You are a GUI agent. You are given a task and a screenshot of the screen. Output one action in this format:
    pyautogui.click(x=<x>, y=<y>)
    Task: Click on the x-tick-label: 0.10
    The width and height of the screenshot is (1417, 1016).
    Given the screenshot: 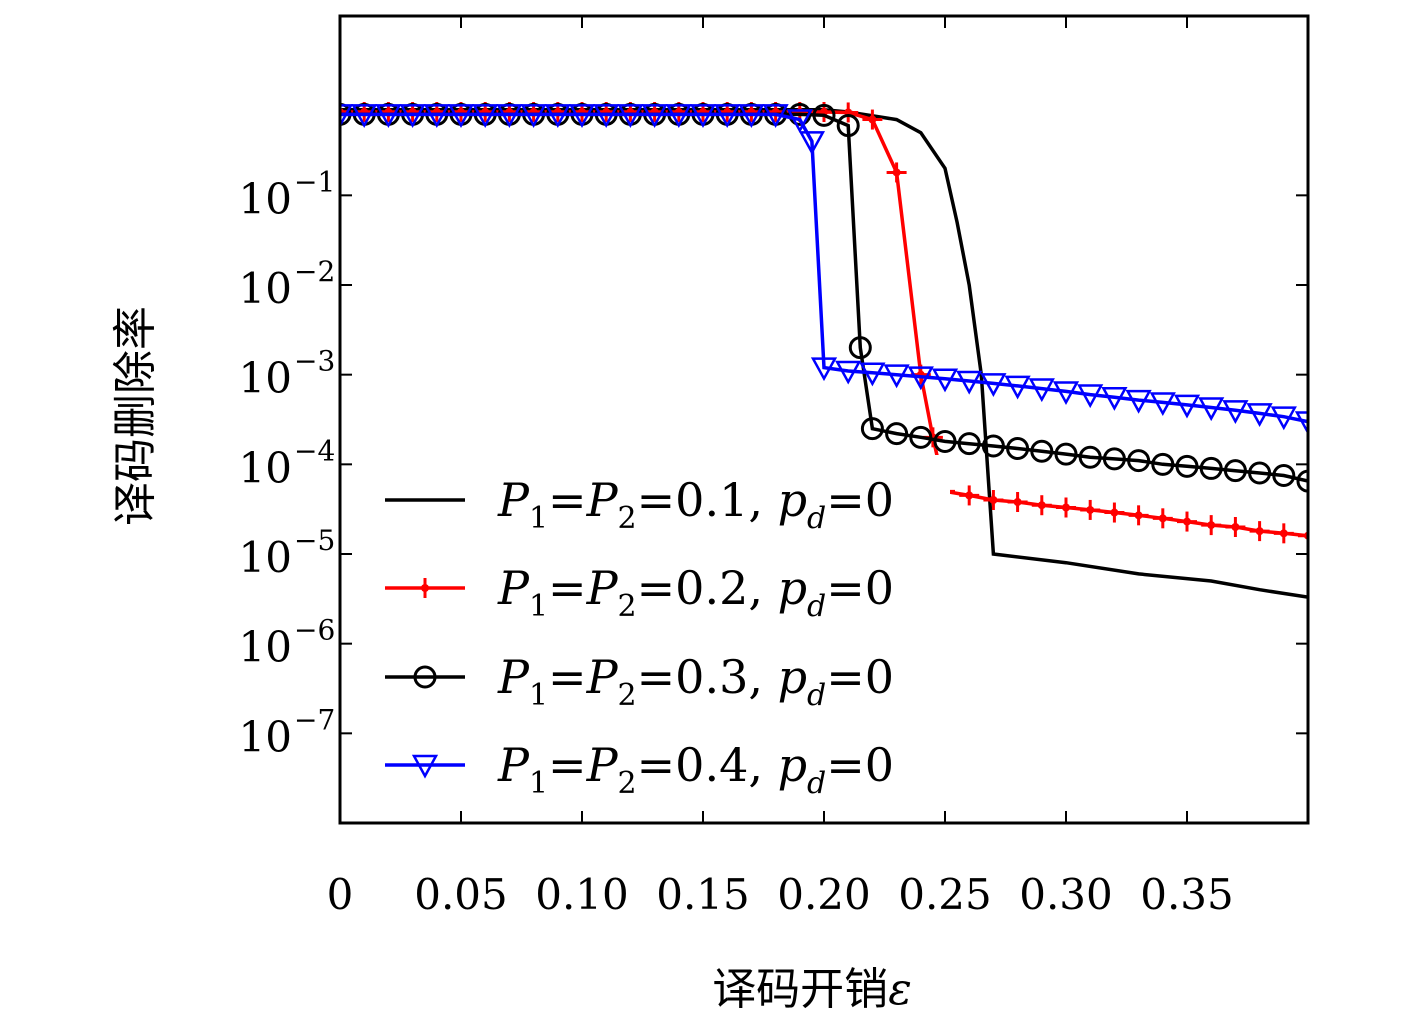 What is the action you would take?
    pyautogui.click(x=582, y=894)
    